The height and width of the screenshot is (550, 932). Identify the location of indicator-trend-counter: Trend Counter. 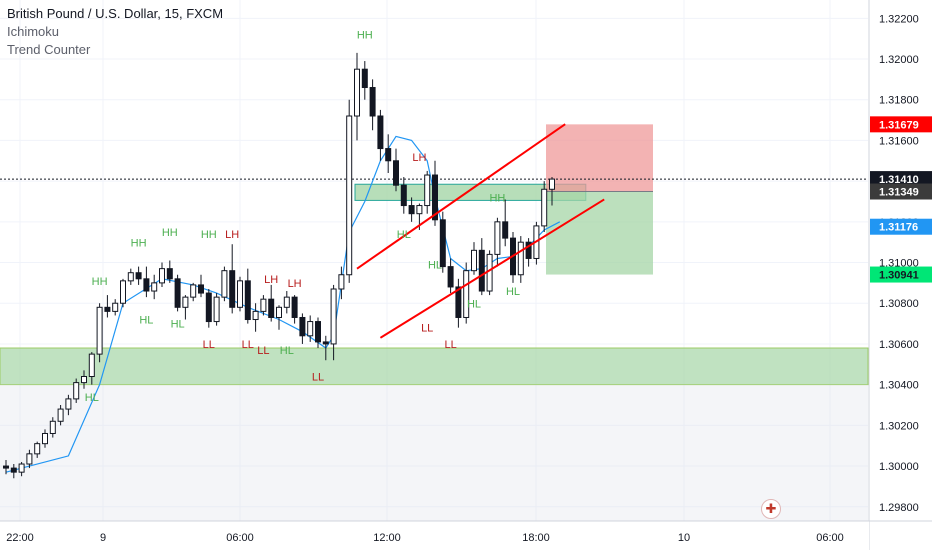
(49, 49).